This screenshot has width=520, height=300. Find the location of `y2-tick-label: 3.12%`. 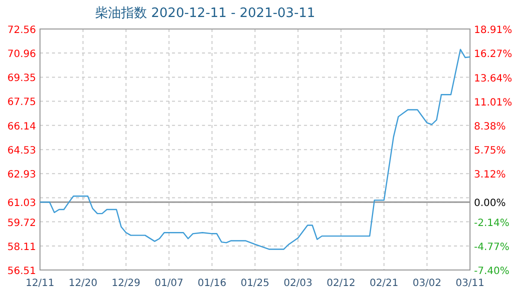

y2-tick-label: 3.12% is located at coordinates (490, 175).